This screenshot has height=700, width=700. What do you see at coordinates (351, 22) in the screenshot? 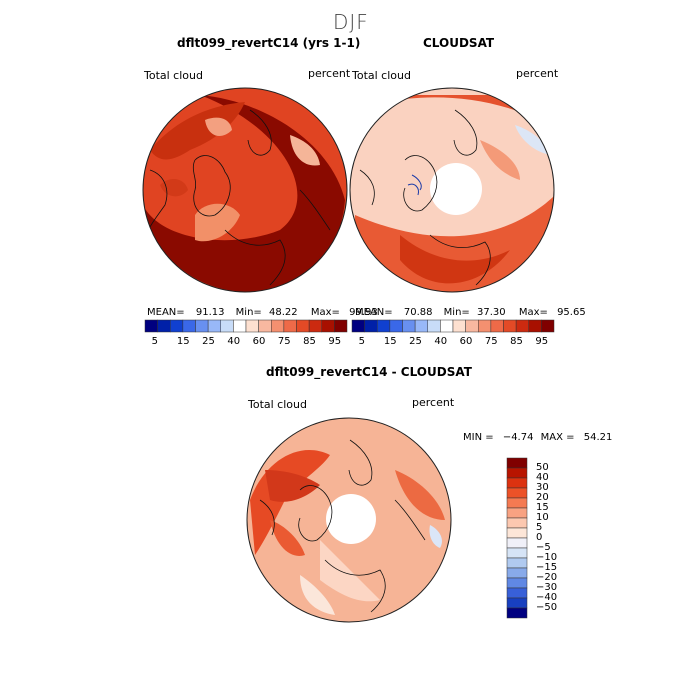
I see `season-title: DJF` at bounding box center [351, 22].